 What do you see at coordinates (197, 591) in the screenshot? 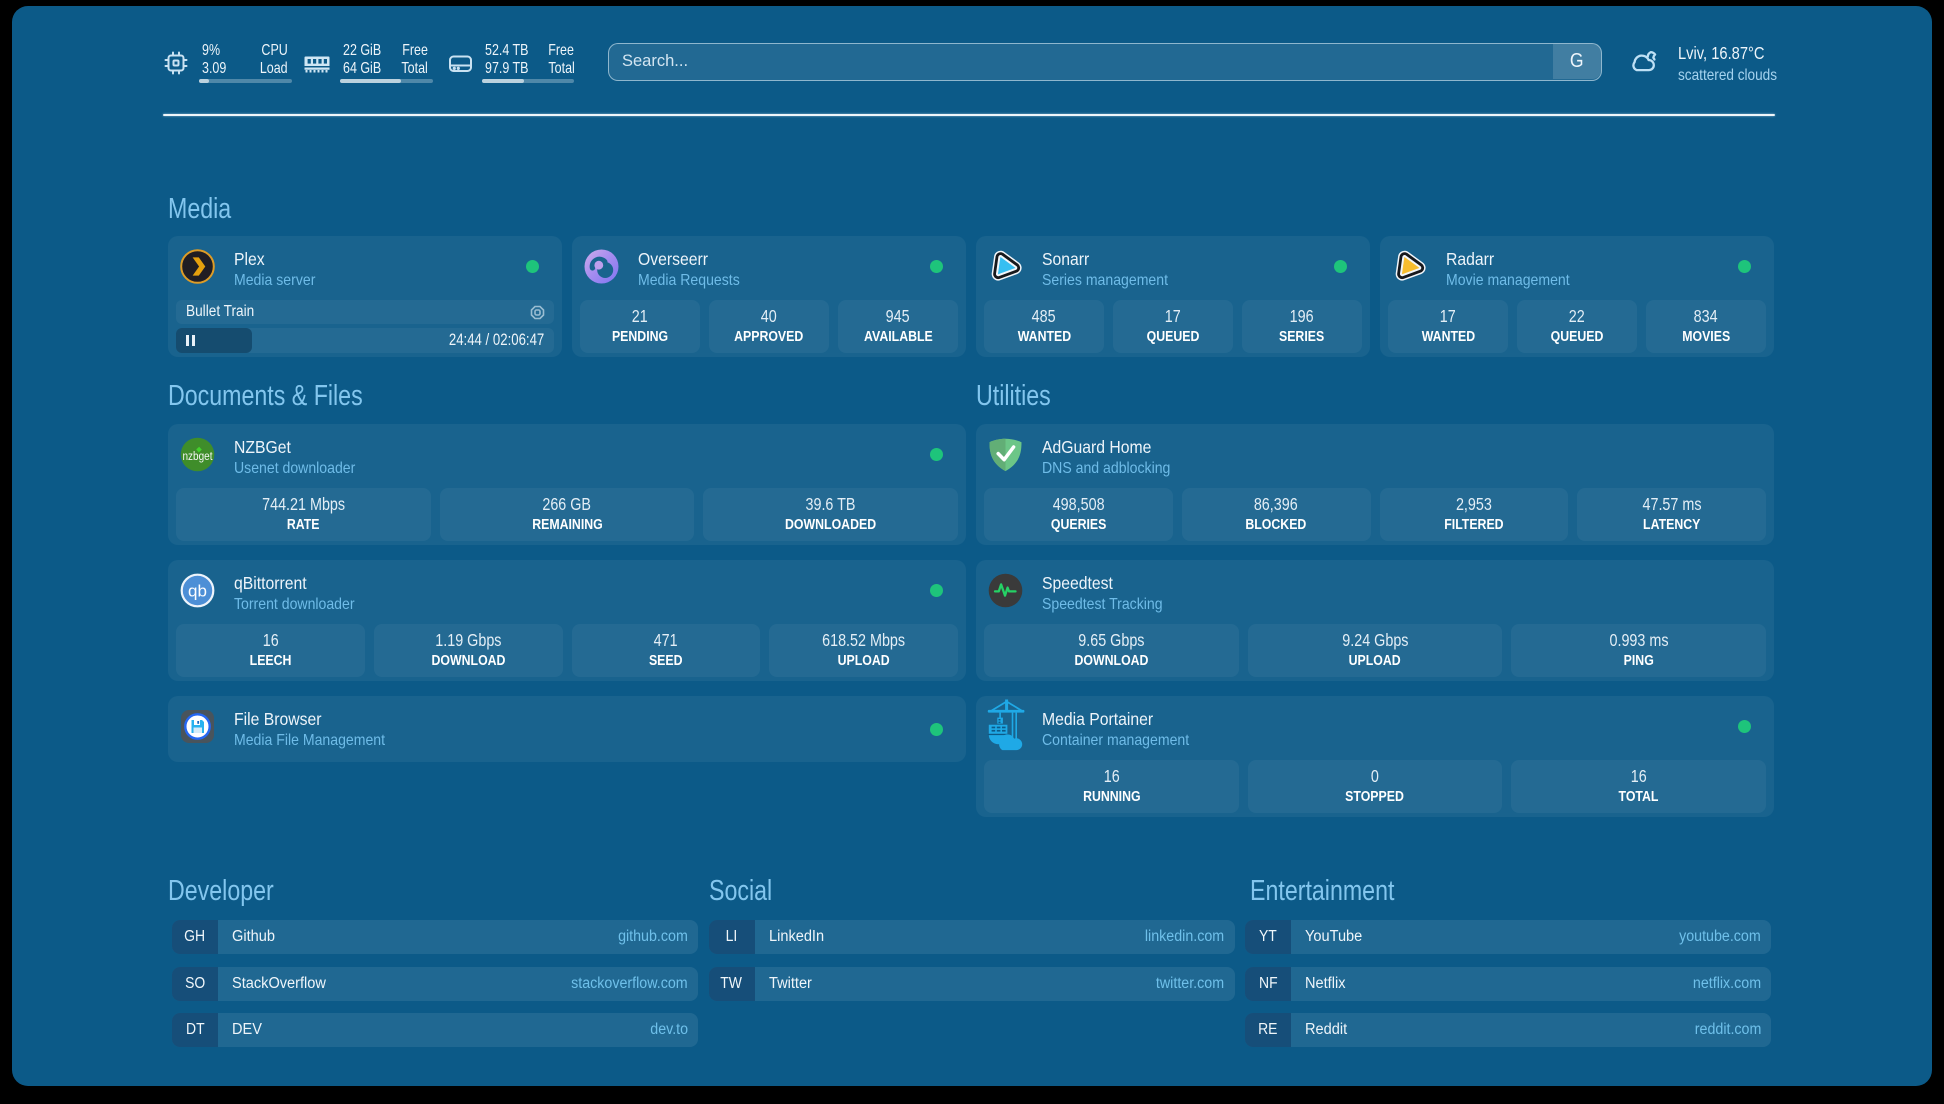
I see `svg-text: qb` at bounding box center [197, 591].